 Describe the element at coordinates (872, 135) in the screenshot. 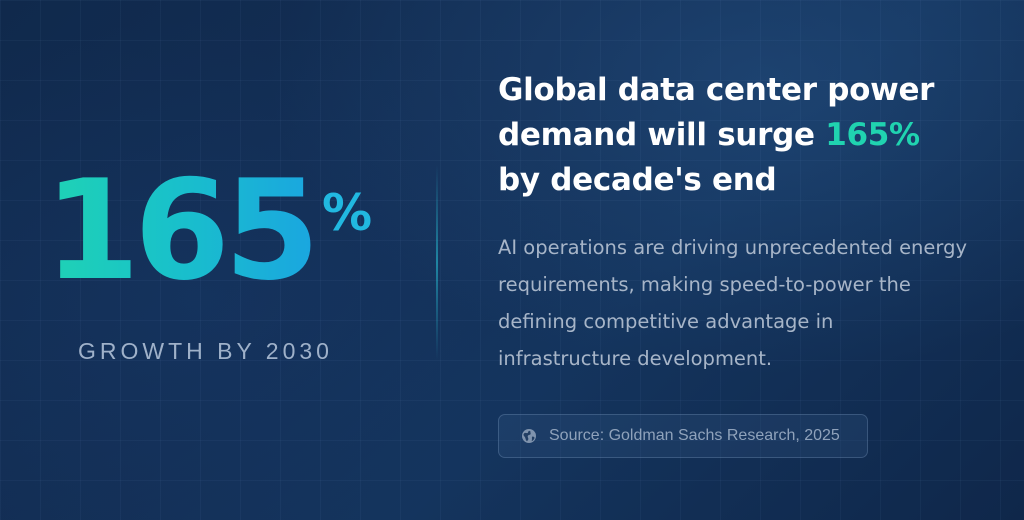

I see `headline-accent: 165%` at that location.